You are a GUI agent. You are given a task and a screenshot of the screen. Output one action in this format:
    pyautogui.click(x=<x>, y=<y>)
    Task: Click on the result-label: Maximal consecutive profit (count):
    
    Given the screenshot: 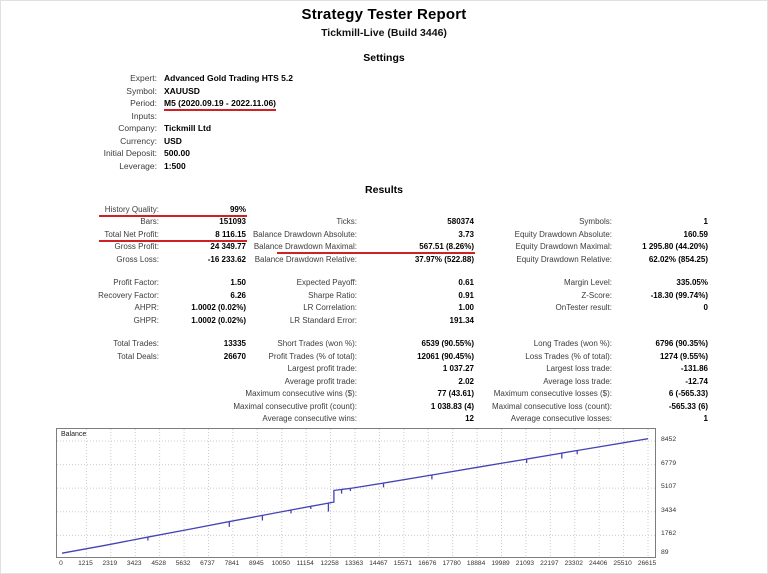 What is the action you would take?
    pyautogui.click(x=295, y=406)
    